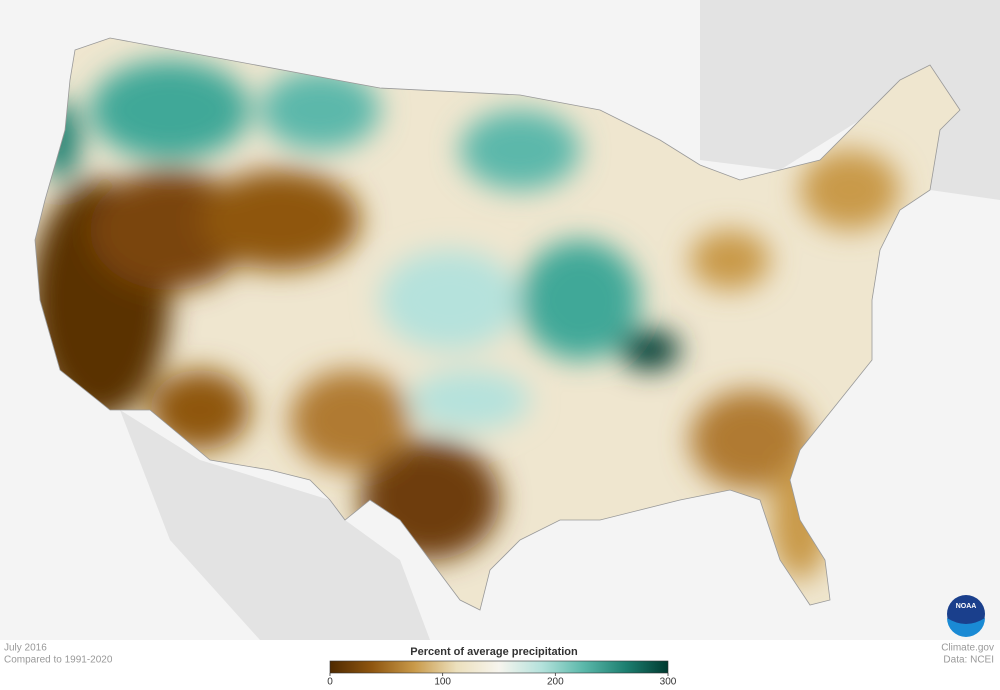  Describe the element at coordinates (442, 682) in the screenshot. I see `tick-label: 100` at that location.